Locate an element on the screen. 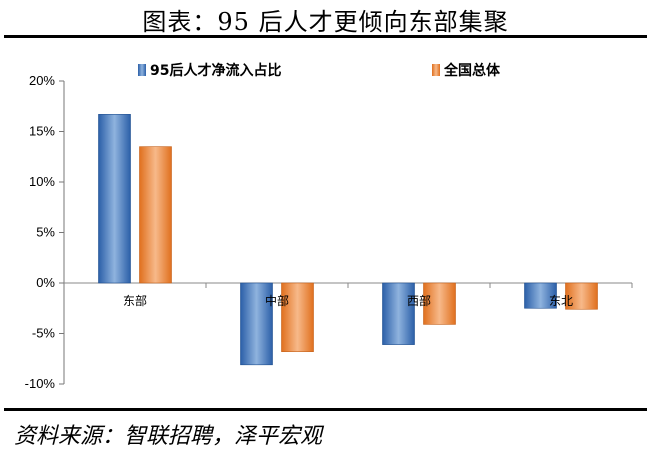 The height and width of the screenshot is (455, 651). x-category-label: 东北 is located at coordinates (561, 301).